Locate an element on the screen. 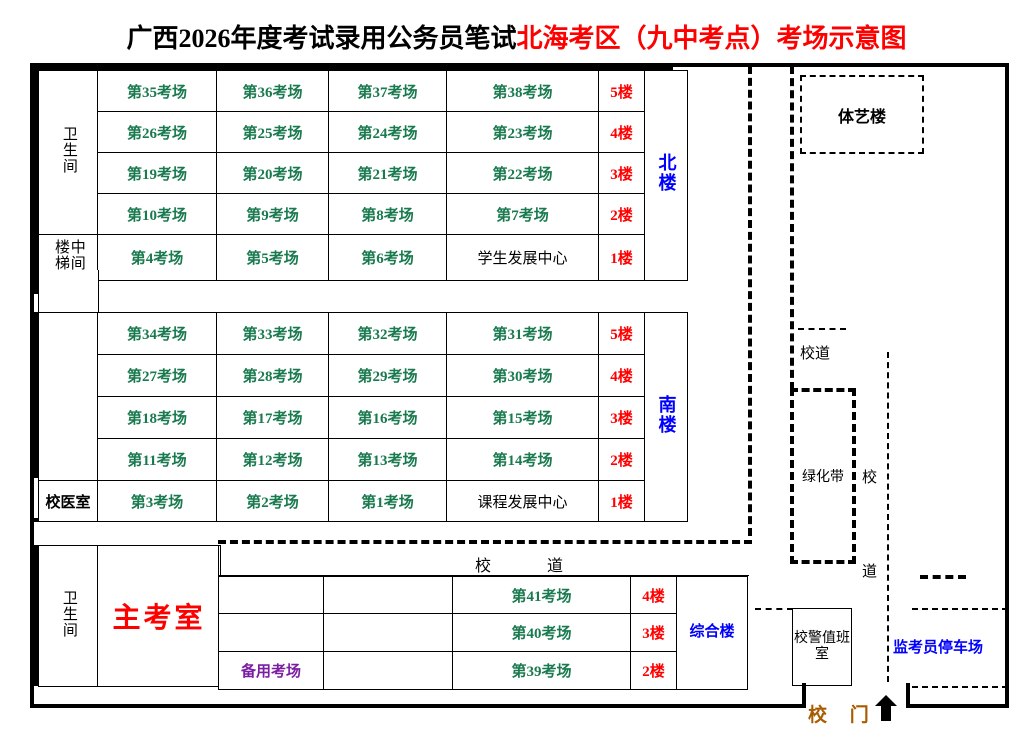 The width and height of the screenshot is (1033, 741). room-cell: 第5考场 is located at coordinates (272, 257).